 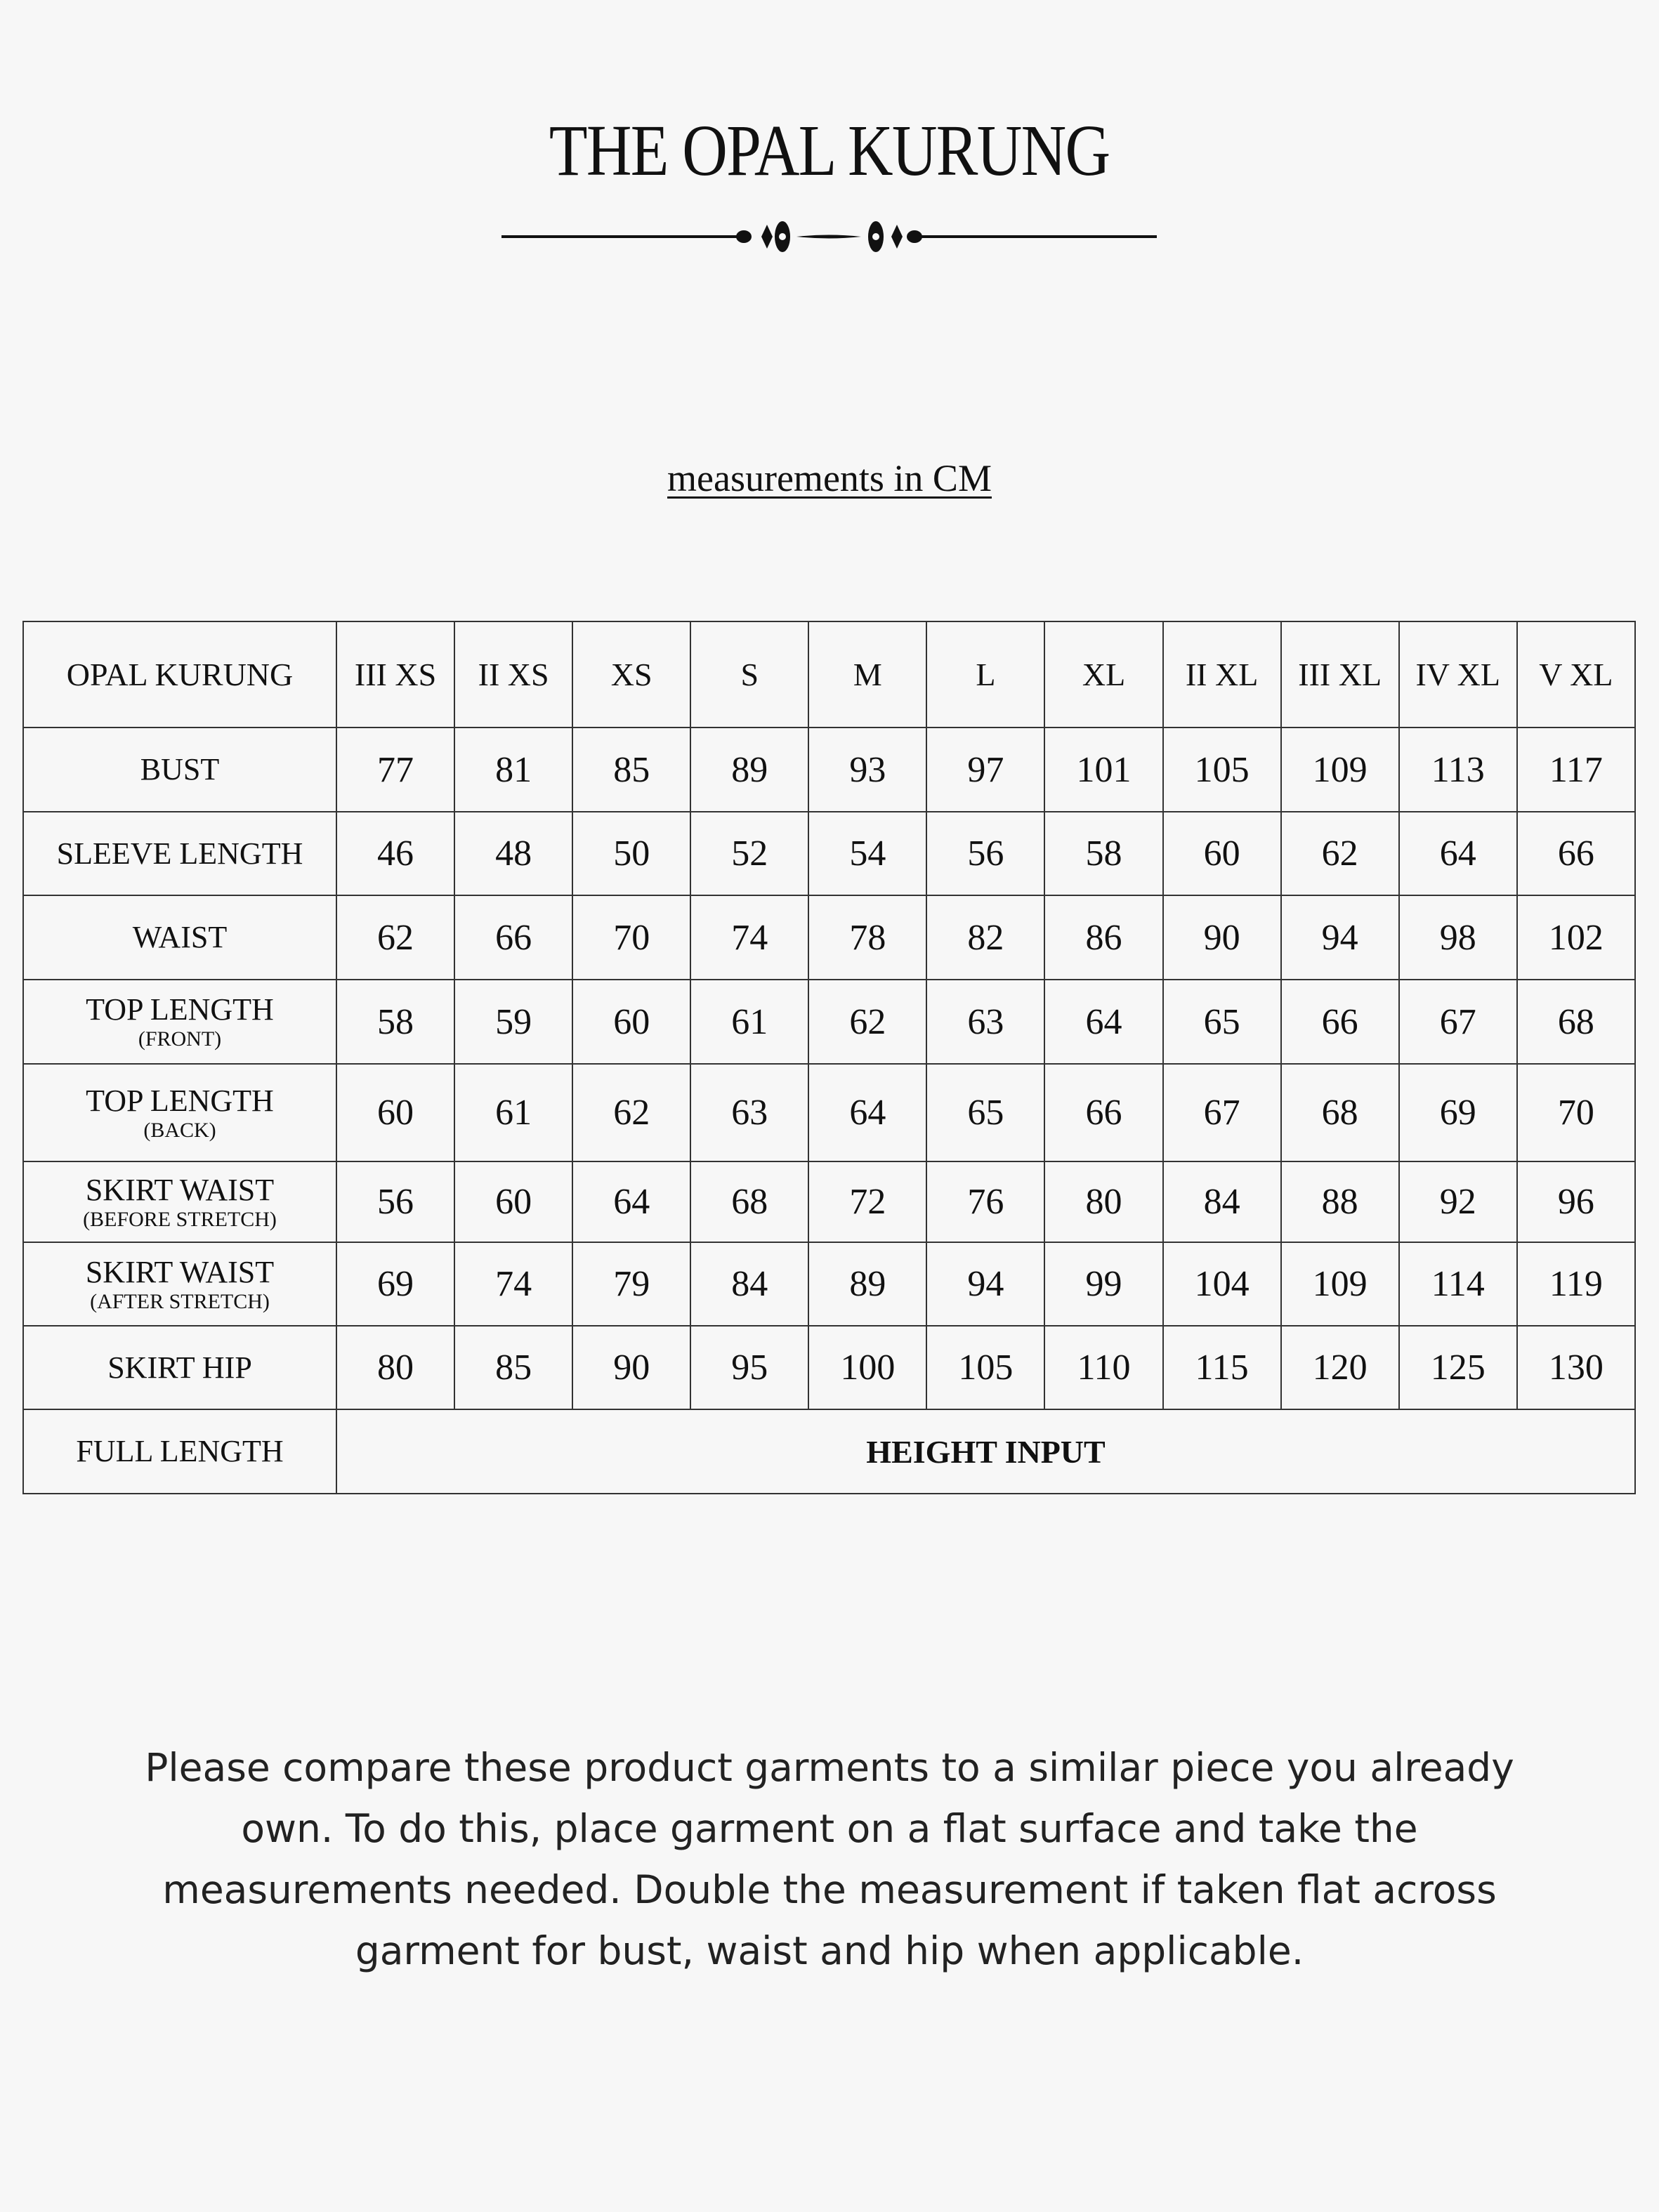 I want to click on table-row-full-length: FULL LENGTH HEIGHT INPUT, so click(x=829, y=1451).